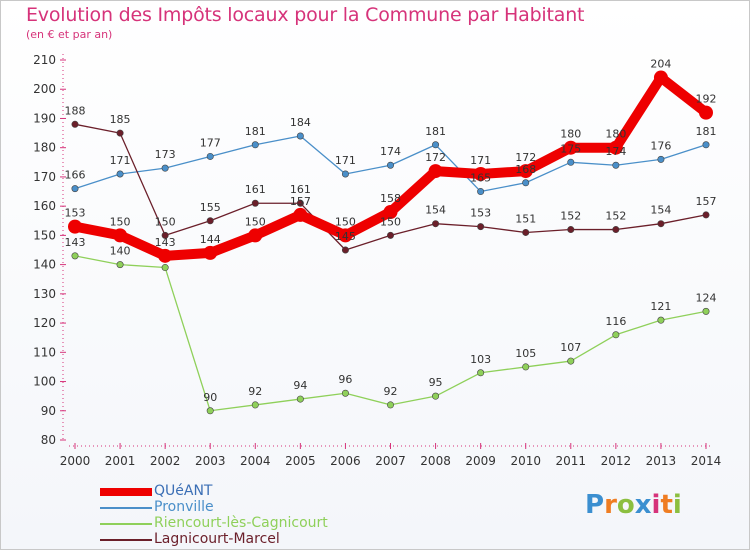 The image size is (750, 550). I want to click on y-tick-label: 170, so click(44, 177).